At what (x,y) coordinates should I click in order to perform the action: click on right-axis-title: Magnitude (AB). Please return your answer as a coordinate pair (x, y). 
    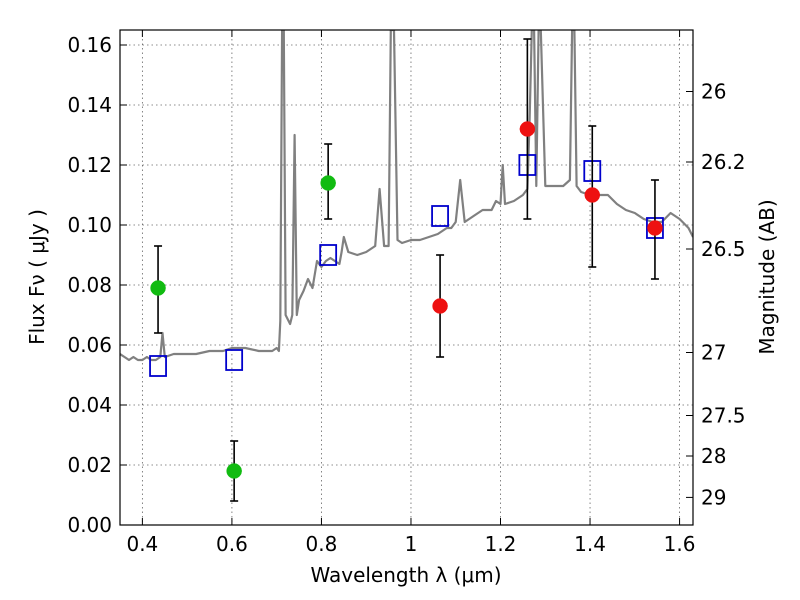
    Looking at the image, I should click on (767, 276).